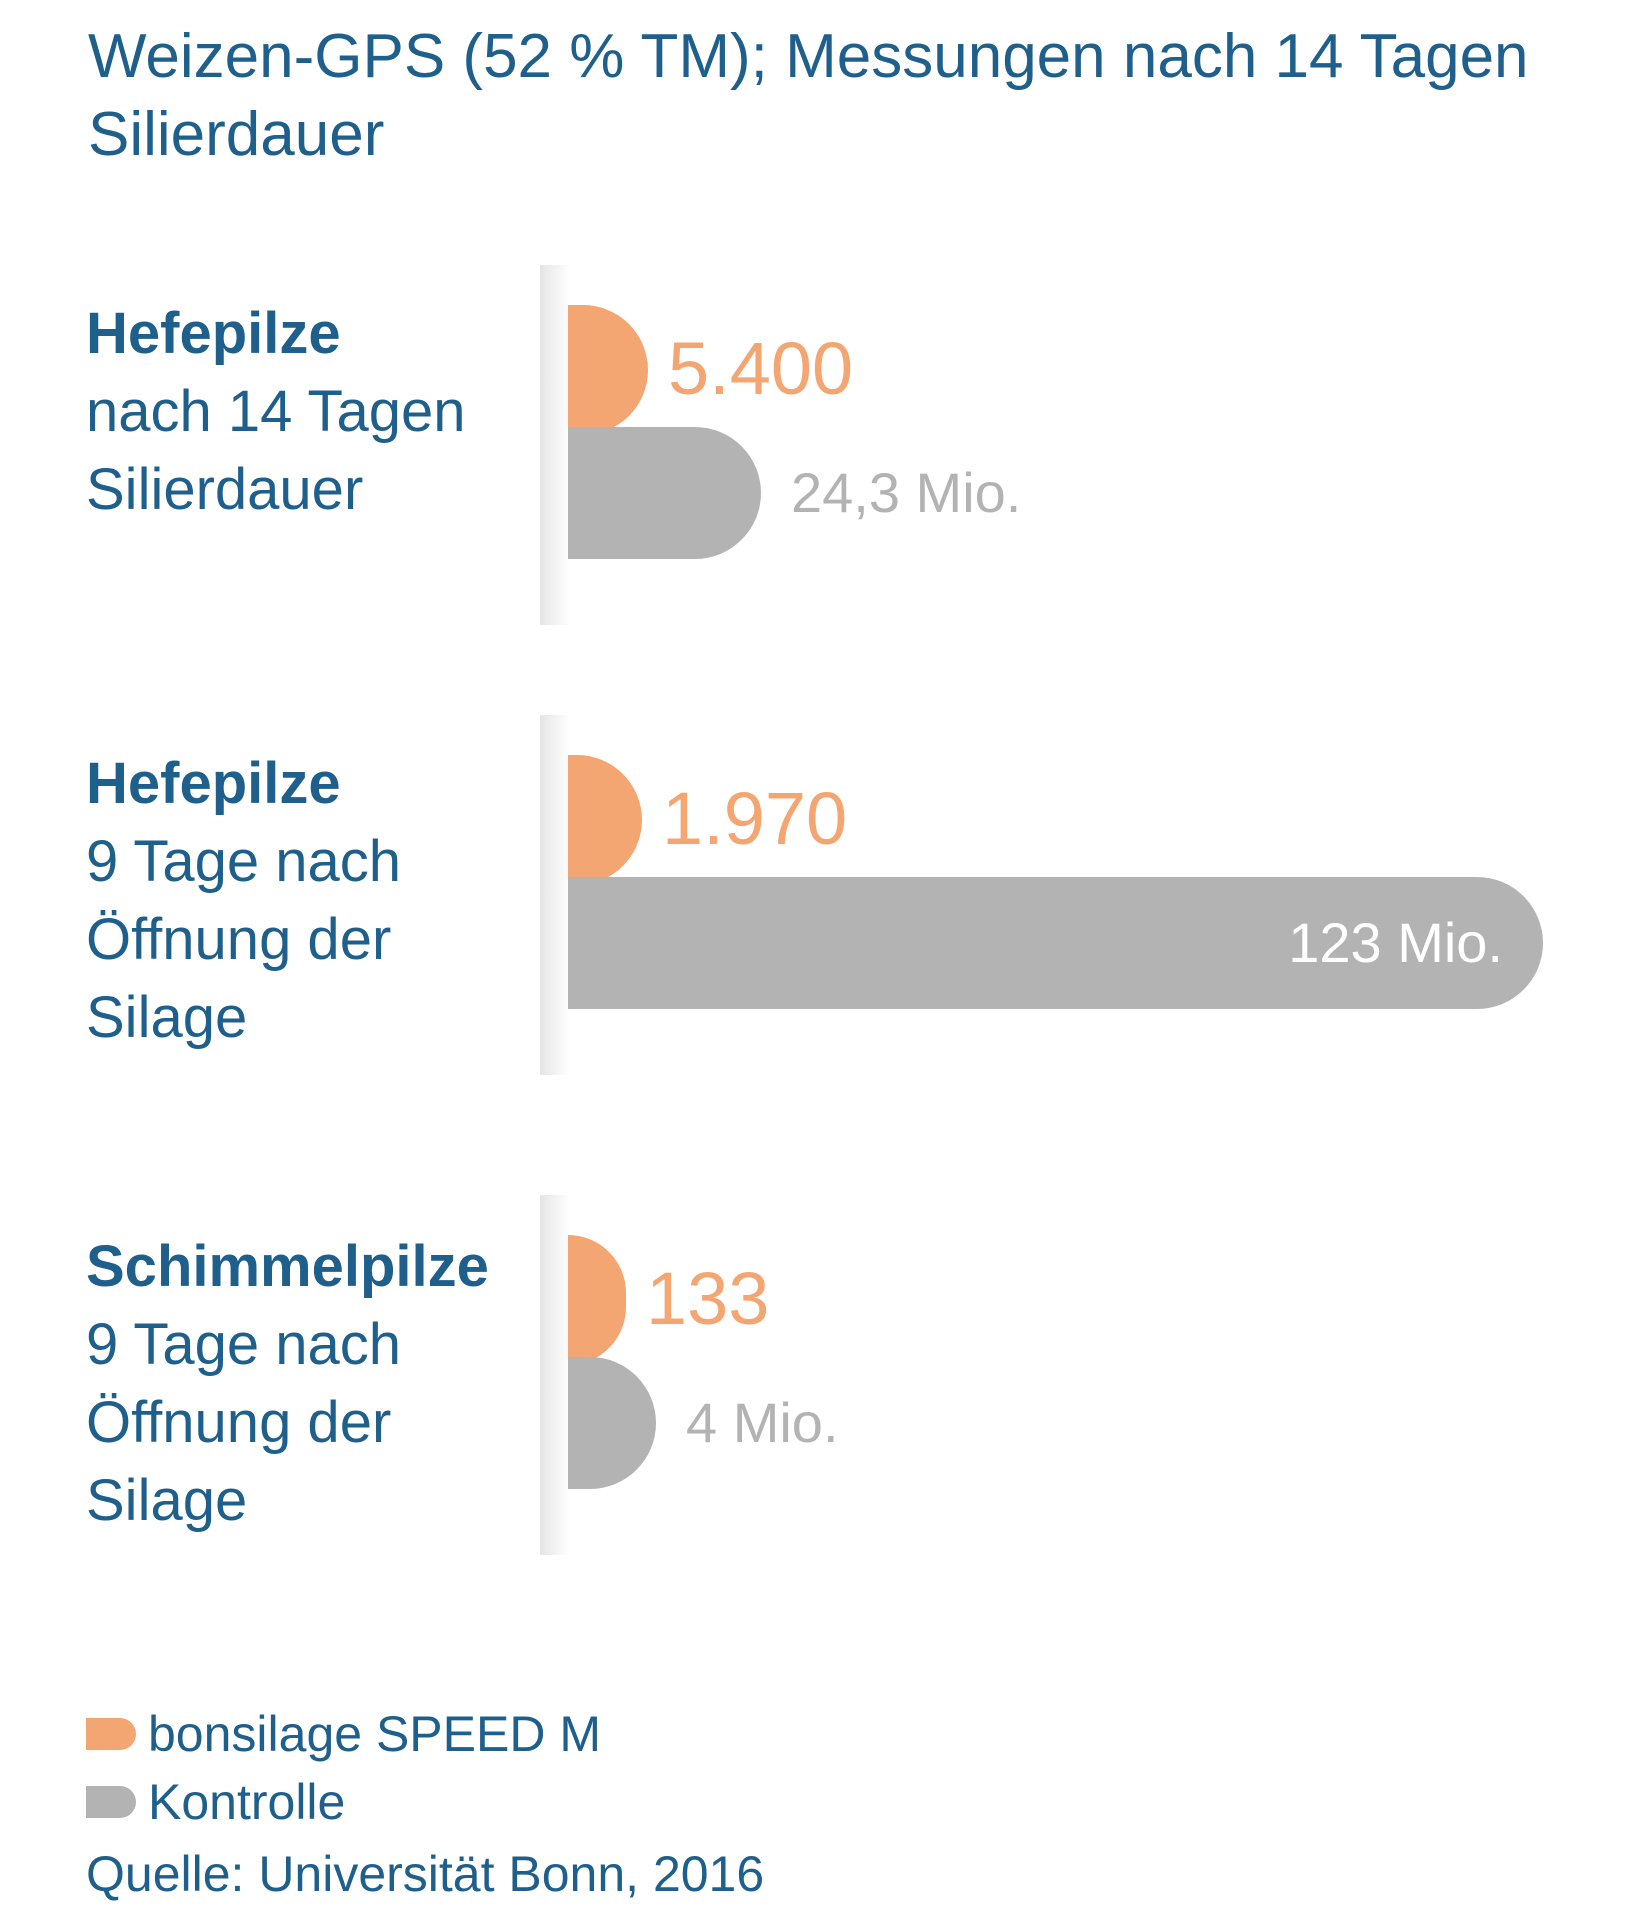 This screenshot has width=1646, height=1920. What do you see at coordinates (111, 1802) in the screenshot?
I see `legend-swatch-control` at bounding box center [111, 1802].